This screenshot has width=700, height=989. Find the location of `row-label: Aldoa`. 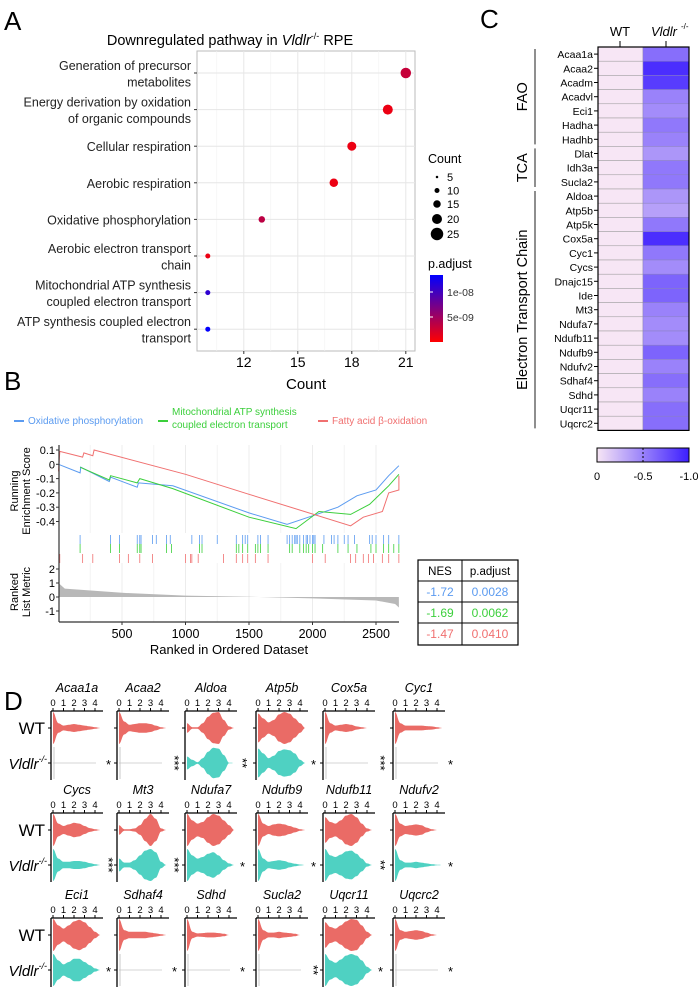

row-label: Aldoa is located at coordinates (579, 197).